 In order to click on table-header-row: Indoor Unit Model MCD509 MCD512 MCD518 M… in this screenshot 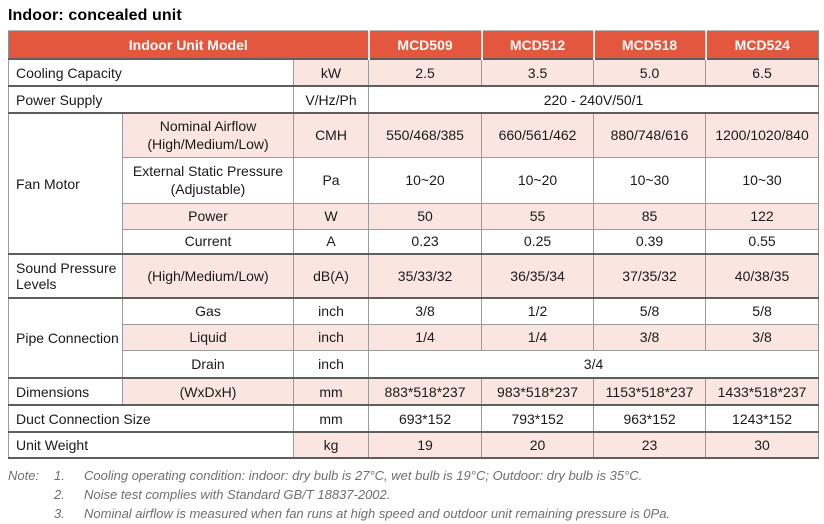, I will do `click(413, 44)`.